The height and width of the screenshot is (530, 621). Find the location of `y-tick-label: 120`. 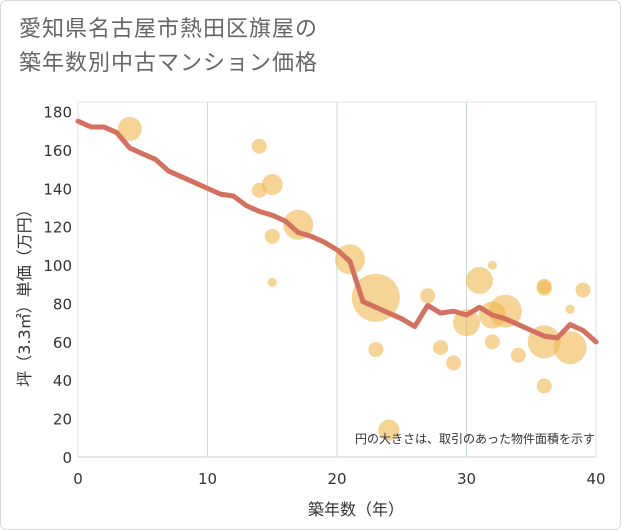

y-tick-label: 120 is located at coordinates (57, 228).